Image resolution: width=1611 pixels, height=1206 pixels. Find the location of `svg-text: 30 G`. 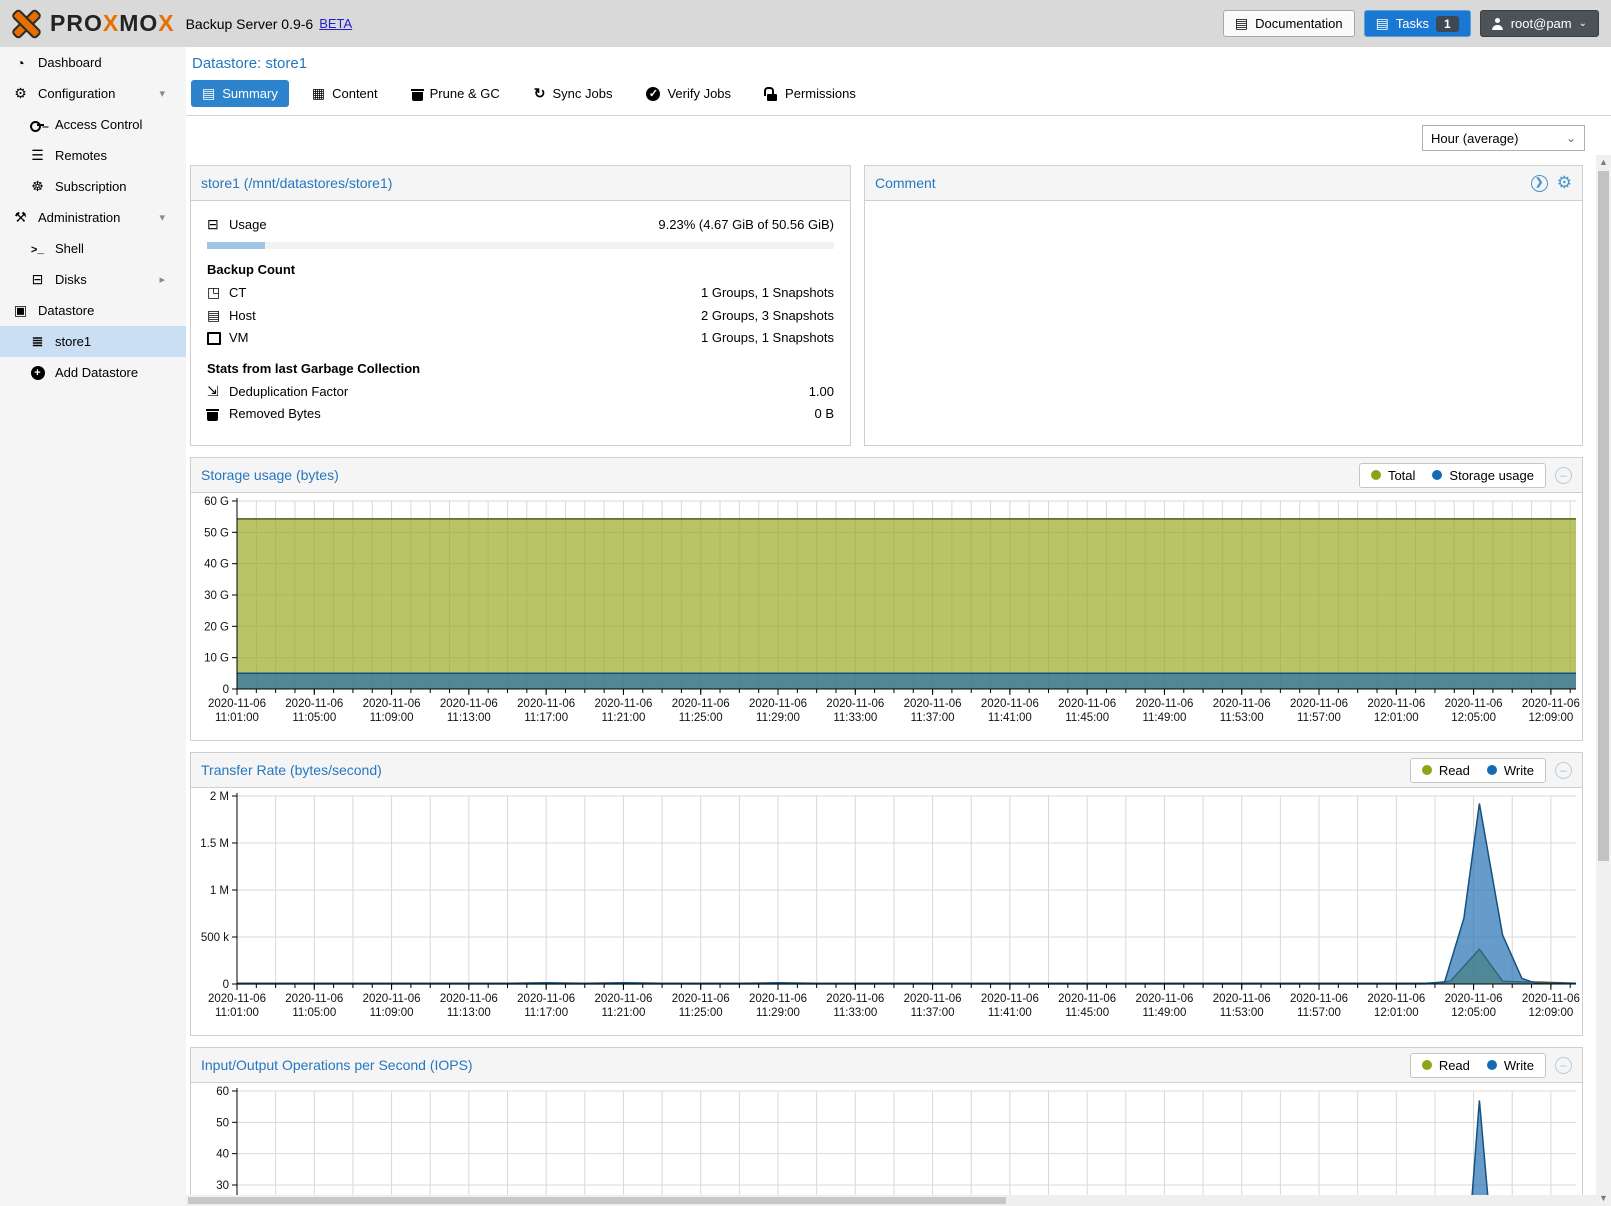

svg-text: 30 G is located at coordinates (216, 596).